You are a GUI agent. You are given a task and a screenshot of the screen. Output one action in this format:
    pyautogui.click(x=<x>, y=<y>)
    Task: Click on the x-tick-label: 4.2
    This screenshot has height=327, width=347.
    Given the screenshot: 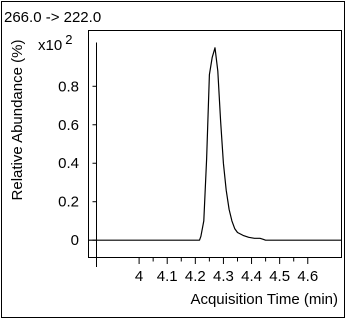 What is the action you would take?
    pyautogui.click(x=195, y=276)
    